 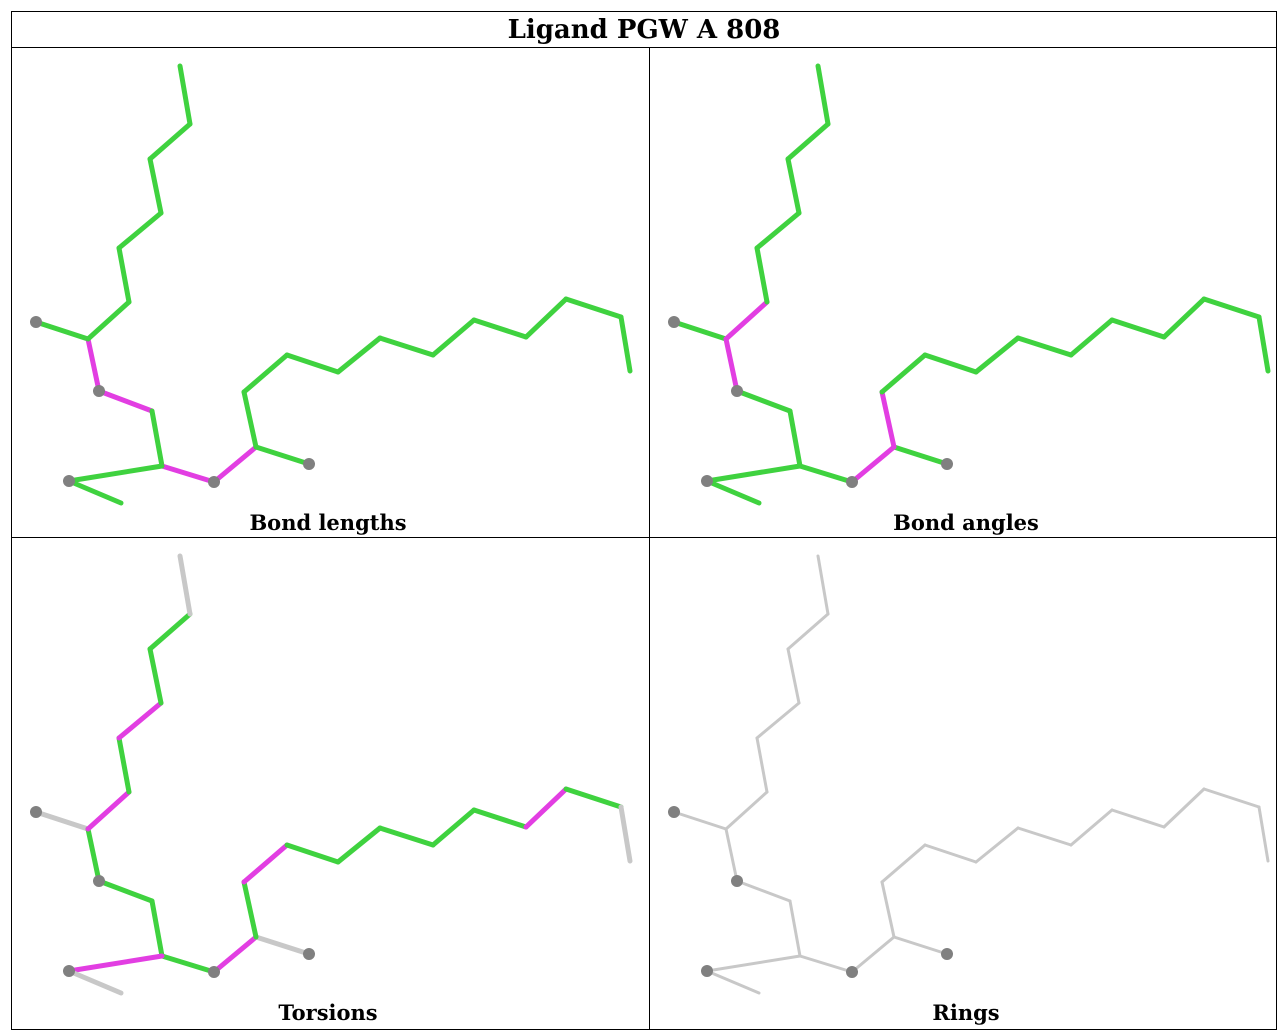 I want to click on column-divider, so click(x=649, y=538).